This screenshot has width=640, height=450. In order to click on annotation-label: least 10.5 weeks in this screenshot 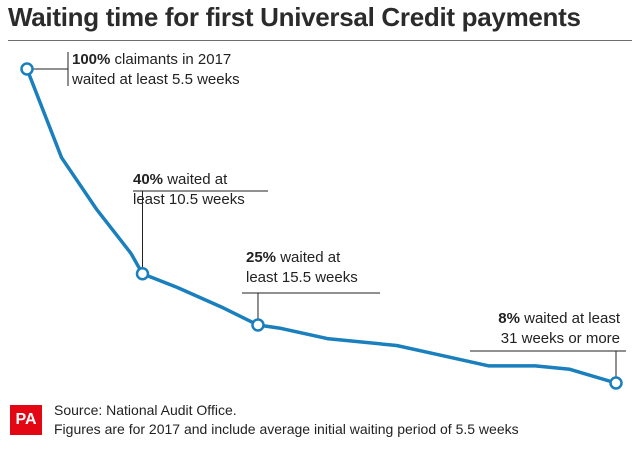, I will do `click(189, 199)`.